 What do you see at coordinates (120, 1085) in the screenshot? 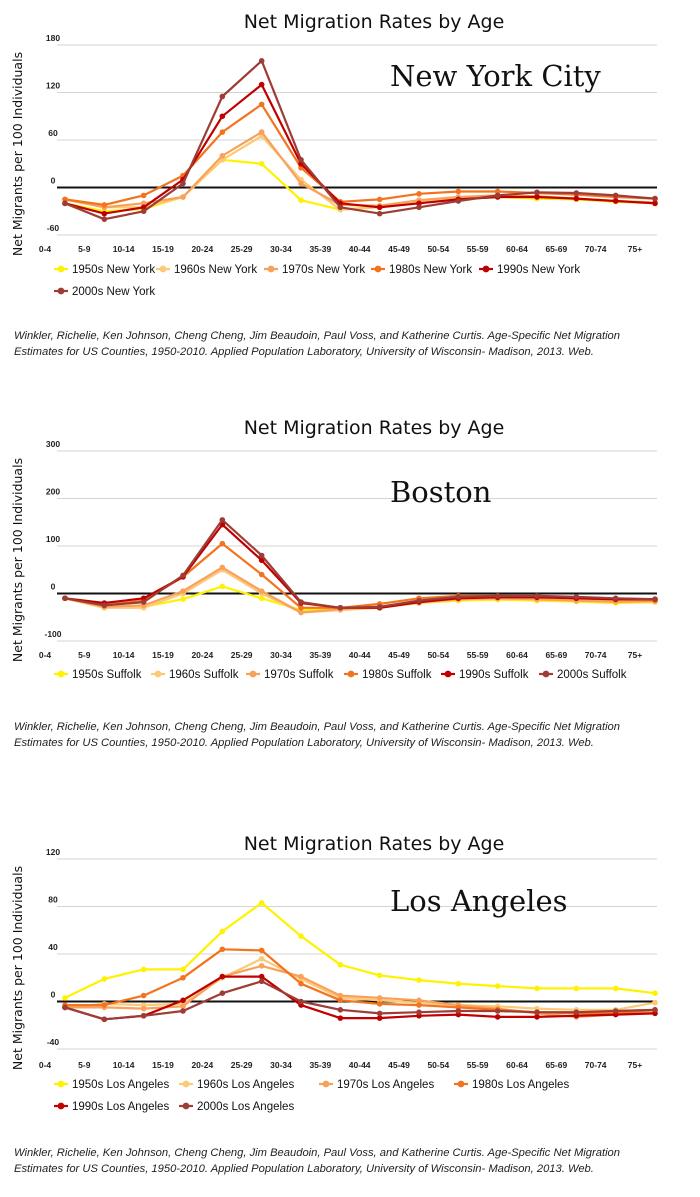
I see `legend-label: 1950s Los Angeles` at bounding box center [120, 1085].